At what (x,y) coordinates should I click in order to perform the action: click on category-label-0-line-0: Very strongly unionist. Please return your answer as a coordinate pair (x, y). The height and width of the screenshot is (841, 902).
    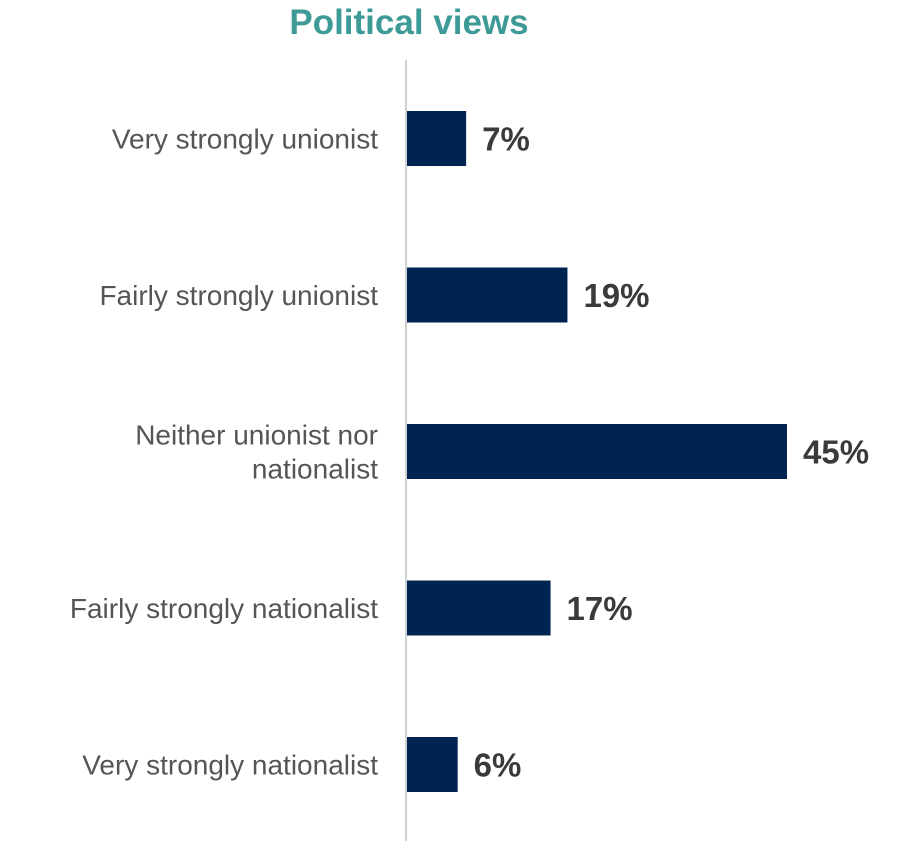
    Looking at the image, I should click on (245, 139).